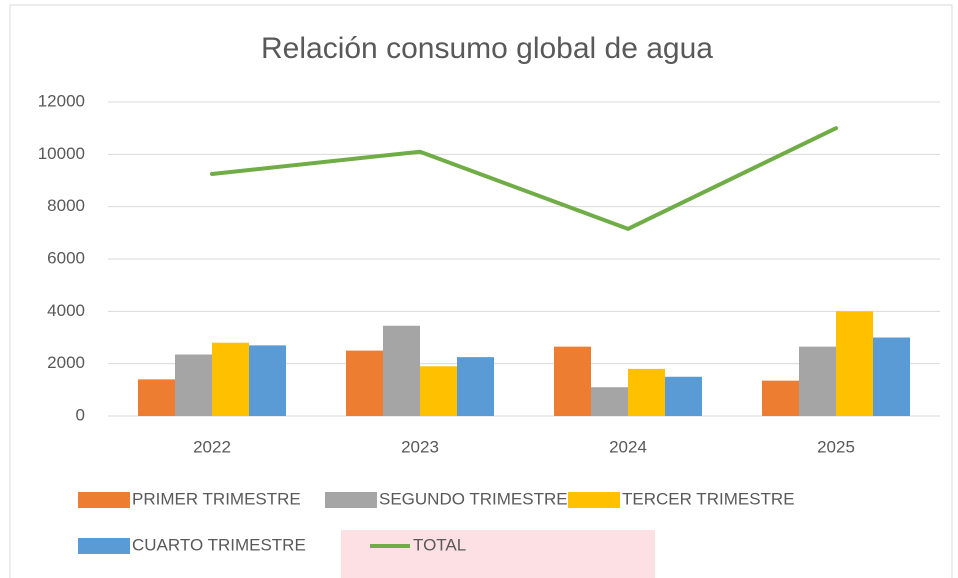  What do you see at coordinates (66, 257) in the screenshot?
I see `y-tick-label: 6000` at bounding box center [66, 257].